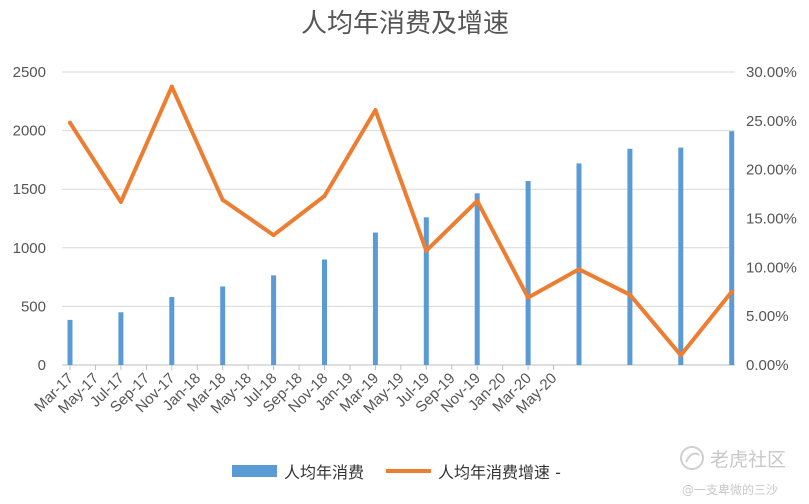  What do you see at coordinates (405, 24) in the screenshot?
I see `chart-title: 人均年消费及增速` at bounding box center [405, 24].